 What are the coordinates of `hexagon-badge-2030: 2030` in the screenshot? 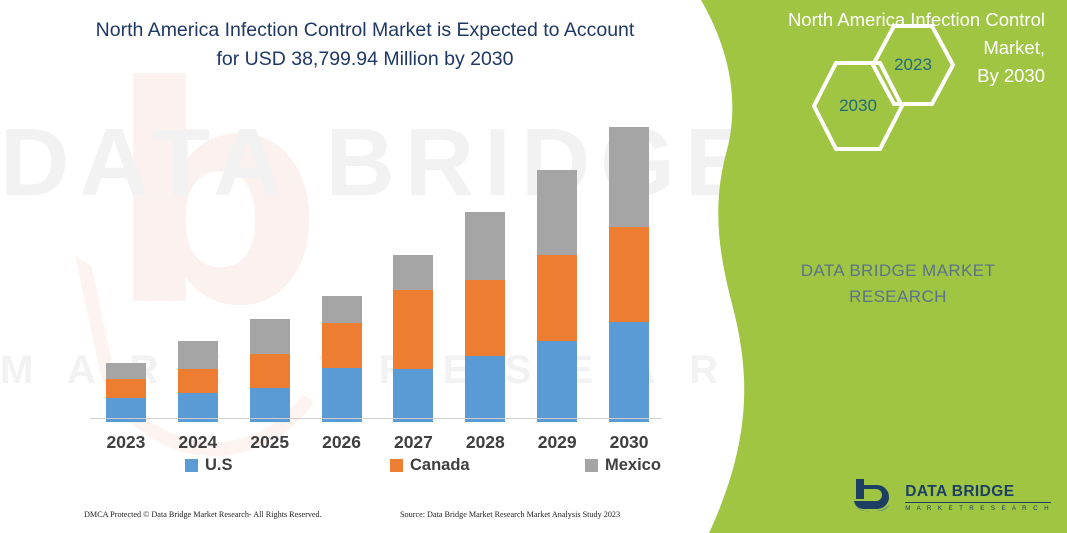 It's located at (858, 106).